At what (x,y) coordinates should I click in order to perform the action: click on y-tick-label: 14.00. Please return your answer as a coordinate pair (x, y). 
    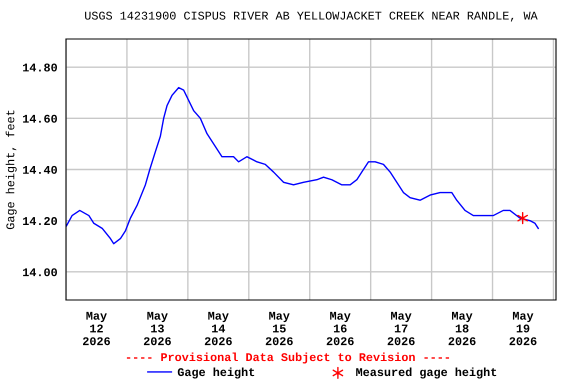
    Looking at the image, I should click on (40, 272).